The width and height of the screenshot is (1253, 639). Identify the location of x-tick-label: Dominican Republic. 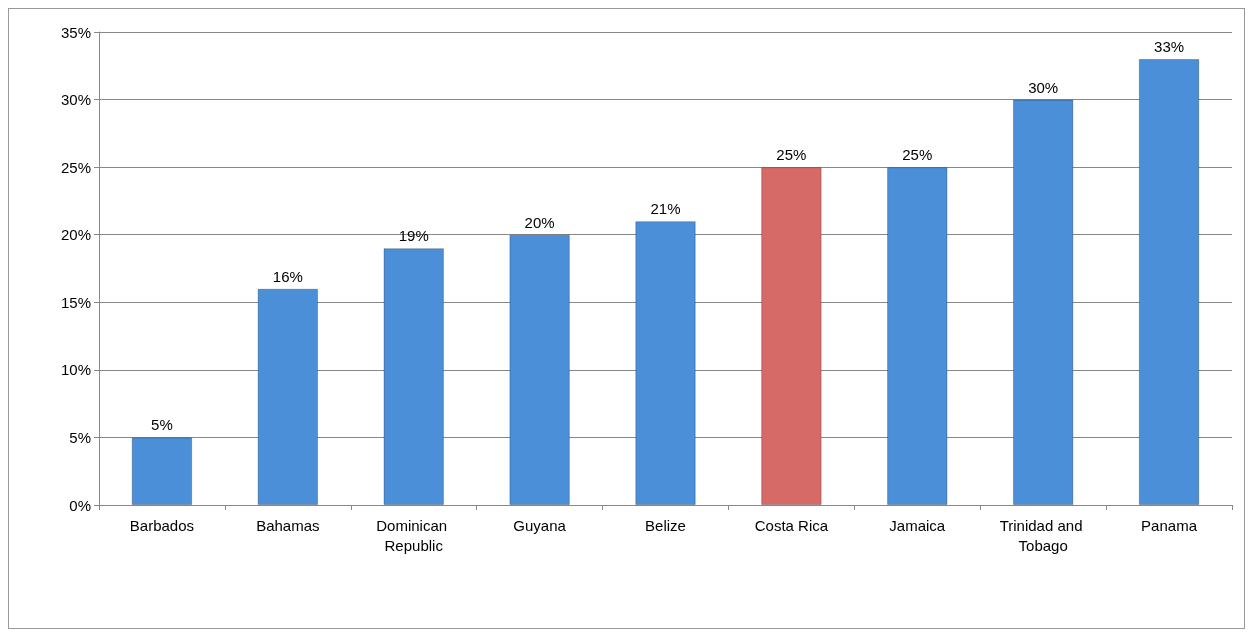
(414, 535).